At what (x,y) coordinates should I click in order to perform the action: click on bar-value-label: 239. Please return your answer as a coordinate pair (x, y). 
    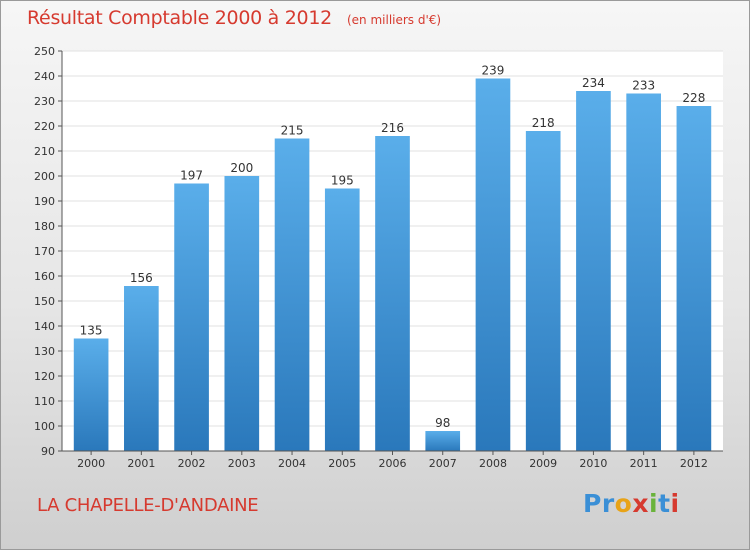
    Looking at the image, I should click on (493, 71).